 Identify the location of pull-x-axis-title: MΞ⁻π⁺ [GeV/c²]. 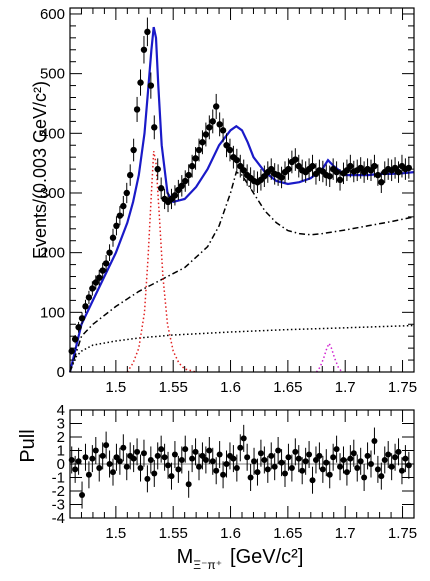
(240, 559).